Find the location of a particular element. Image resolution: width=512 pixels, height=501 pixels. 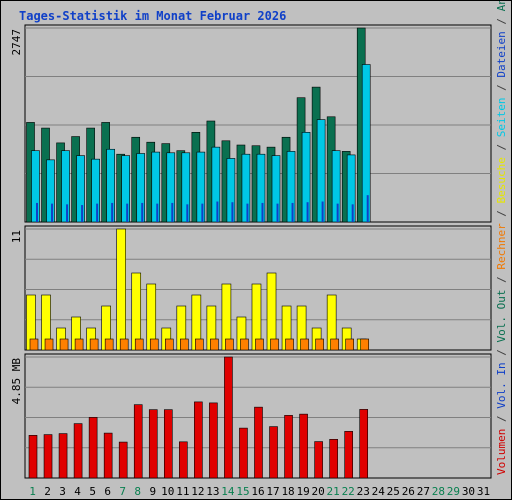

x-tick-label: 30 is located at coordinates (468, 491).